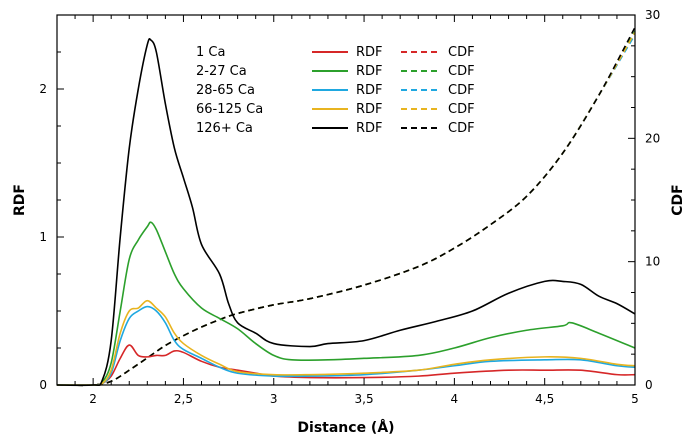 The image size is (684, 444). I want to click on y-right-tick-label: 20, so click(652, 138).